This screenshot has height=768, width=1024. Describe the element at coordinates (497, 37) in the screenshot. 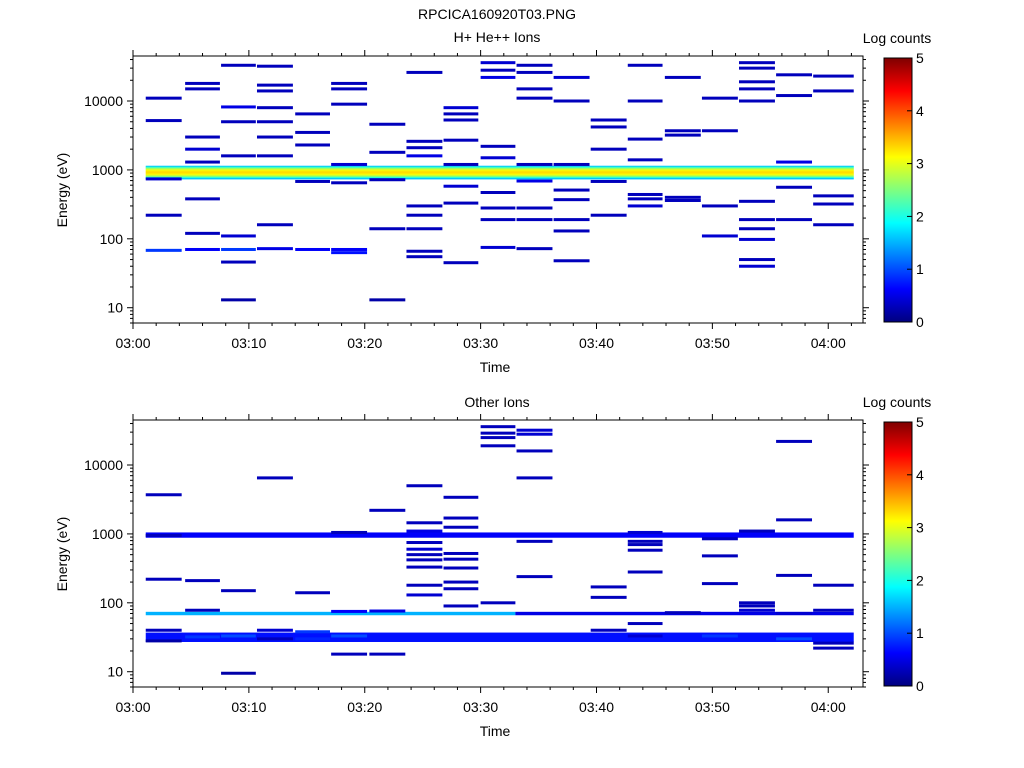

I see `panel-title: H+ He++ Ions` at that location.